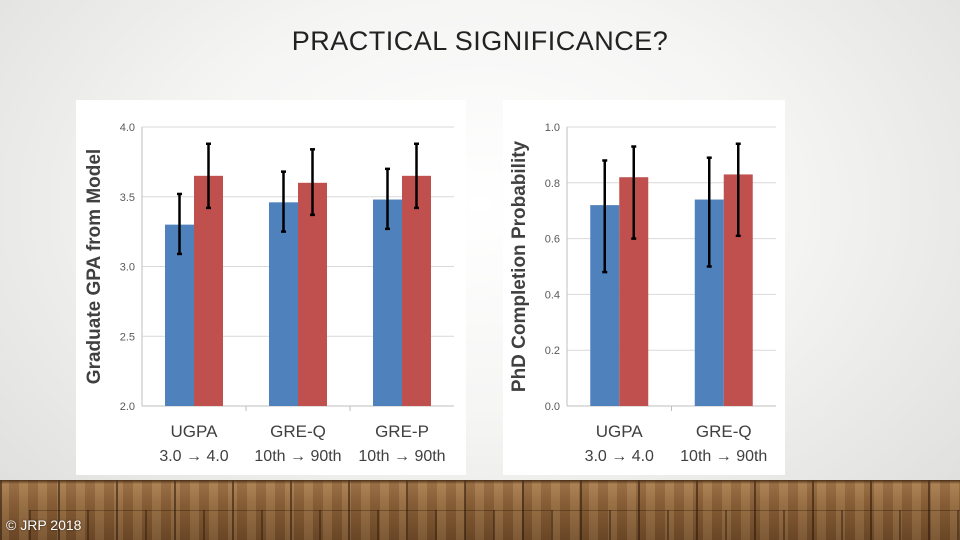 This screenshot has width=960, height=540. I want to click on y-tick-label: 0.4, so click(552, 295).